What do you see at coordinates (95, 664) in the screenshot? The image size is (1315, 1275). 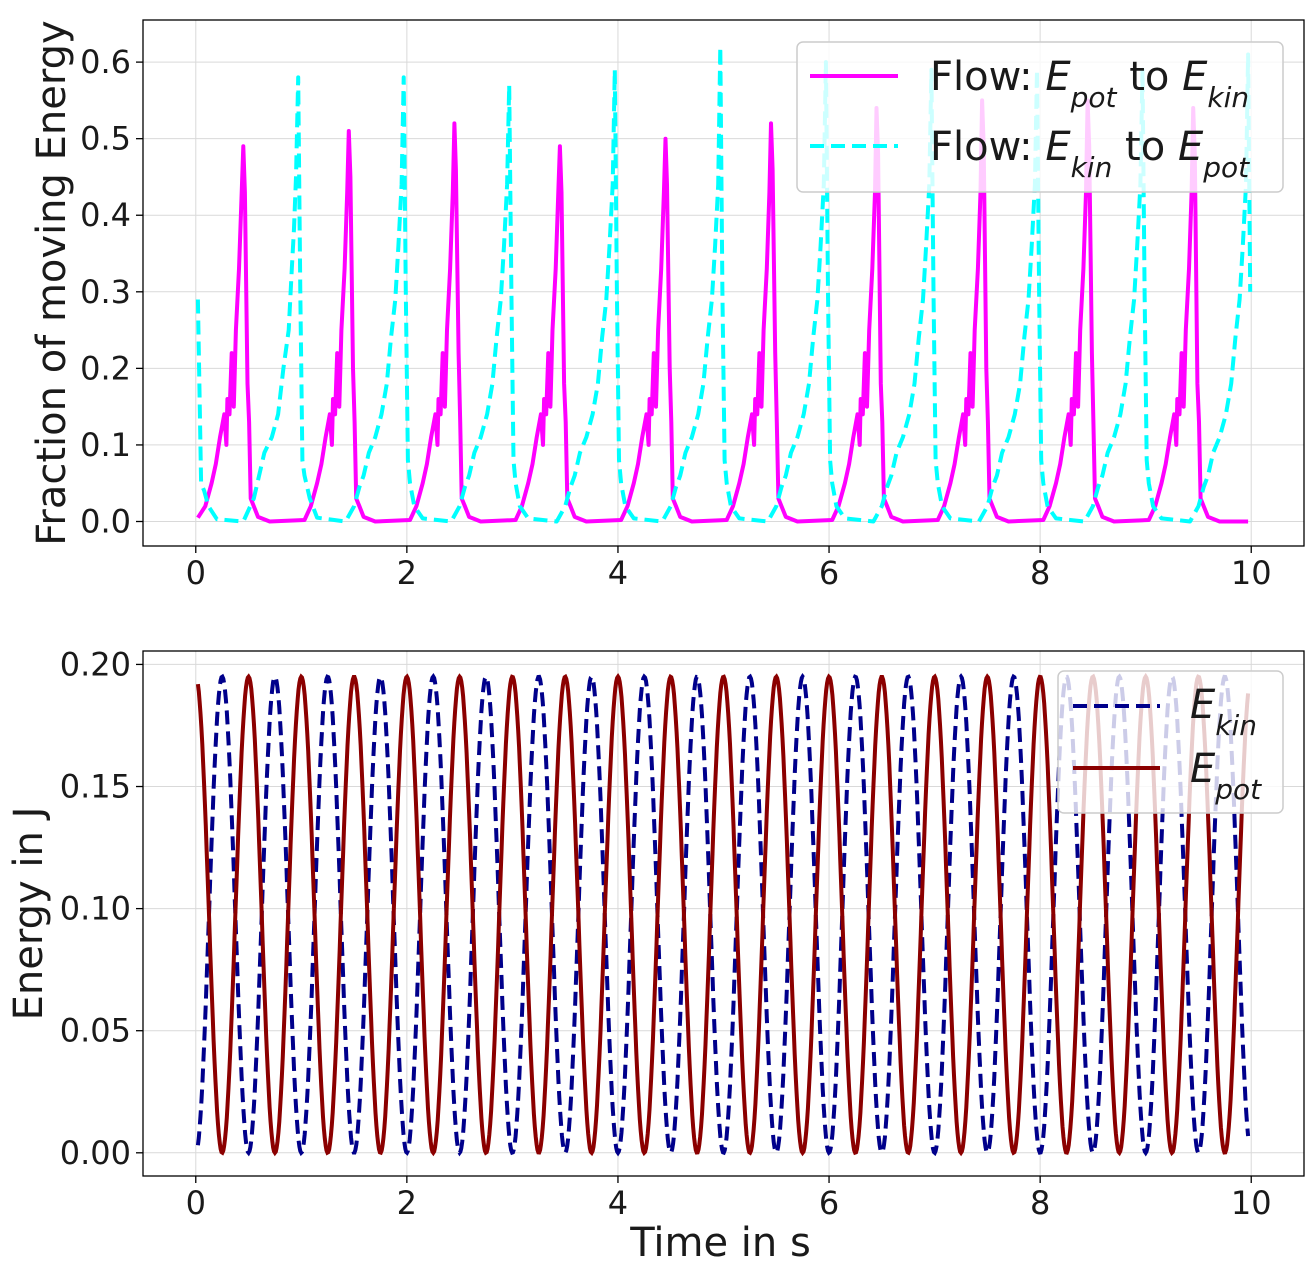 I see `energy-y-tick-label: 0.20` at bounding box center [95, 664].